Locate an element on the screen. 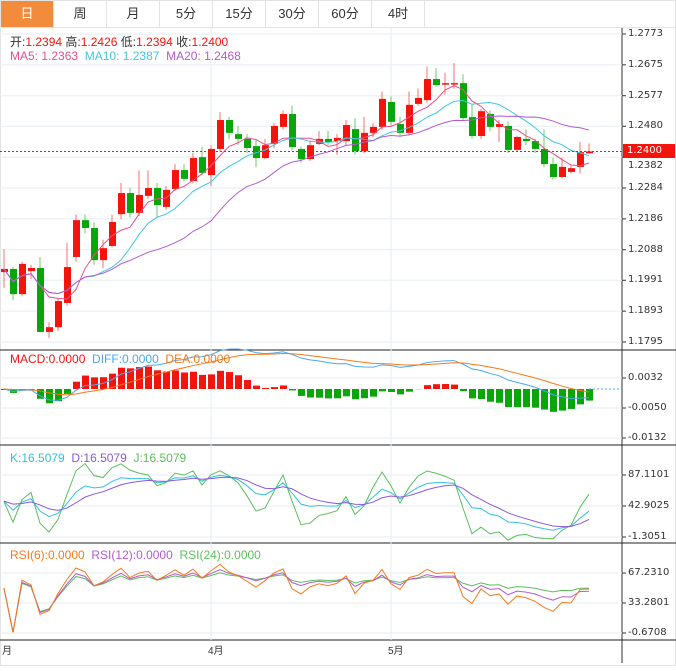  ma5-value: MA5: 1.2363 is located at coordinates (44, 56).